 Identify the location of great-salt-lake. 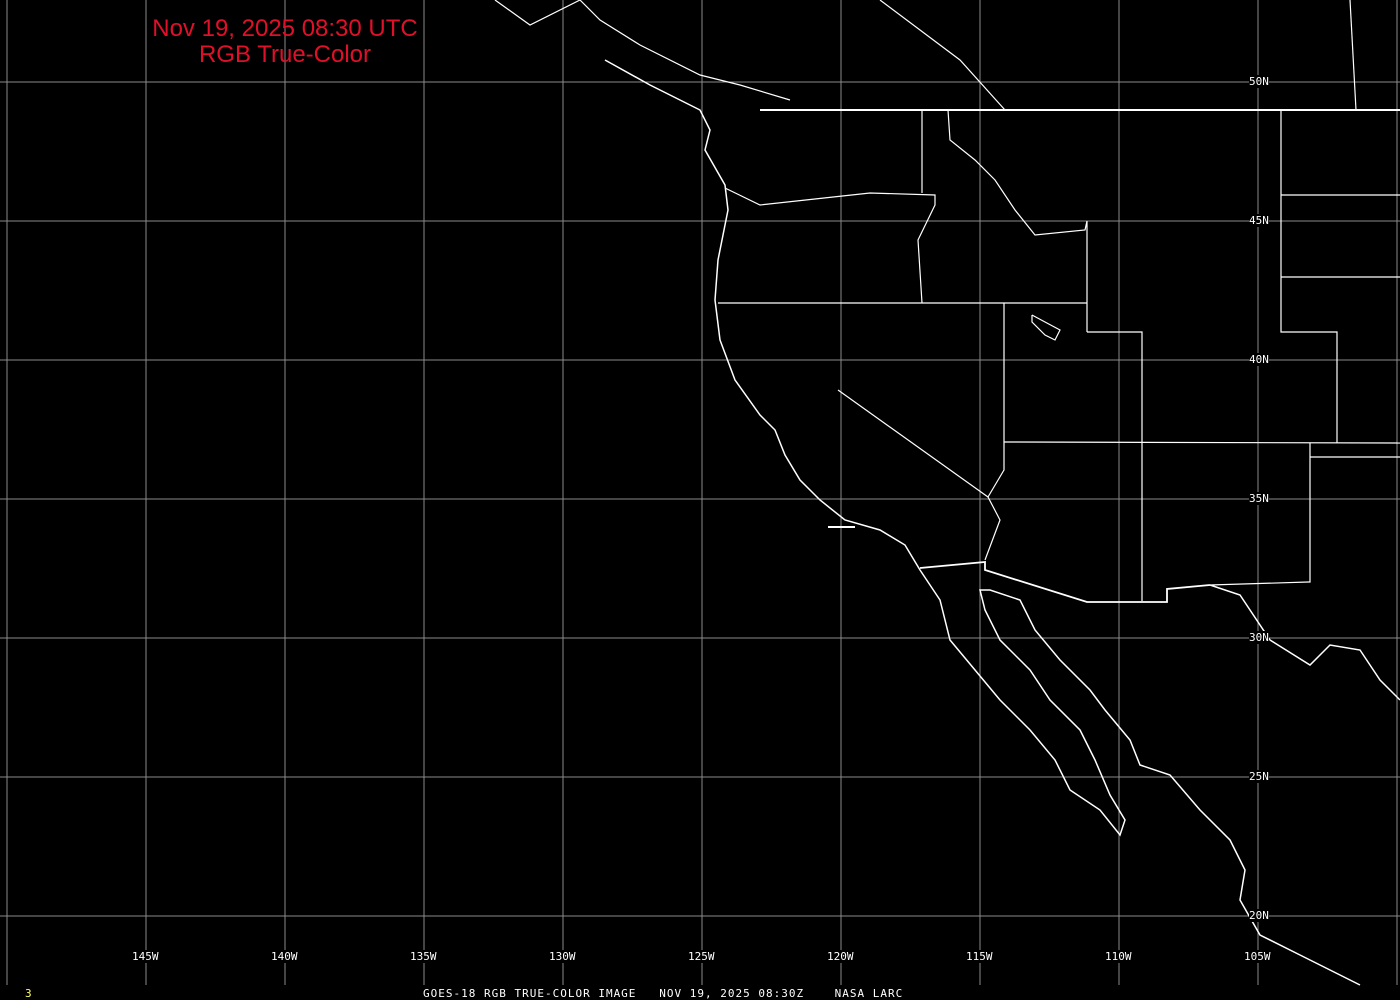
(1046, 327).